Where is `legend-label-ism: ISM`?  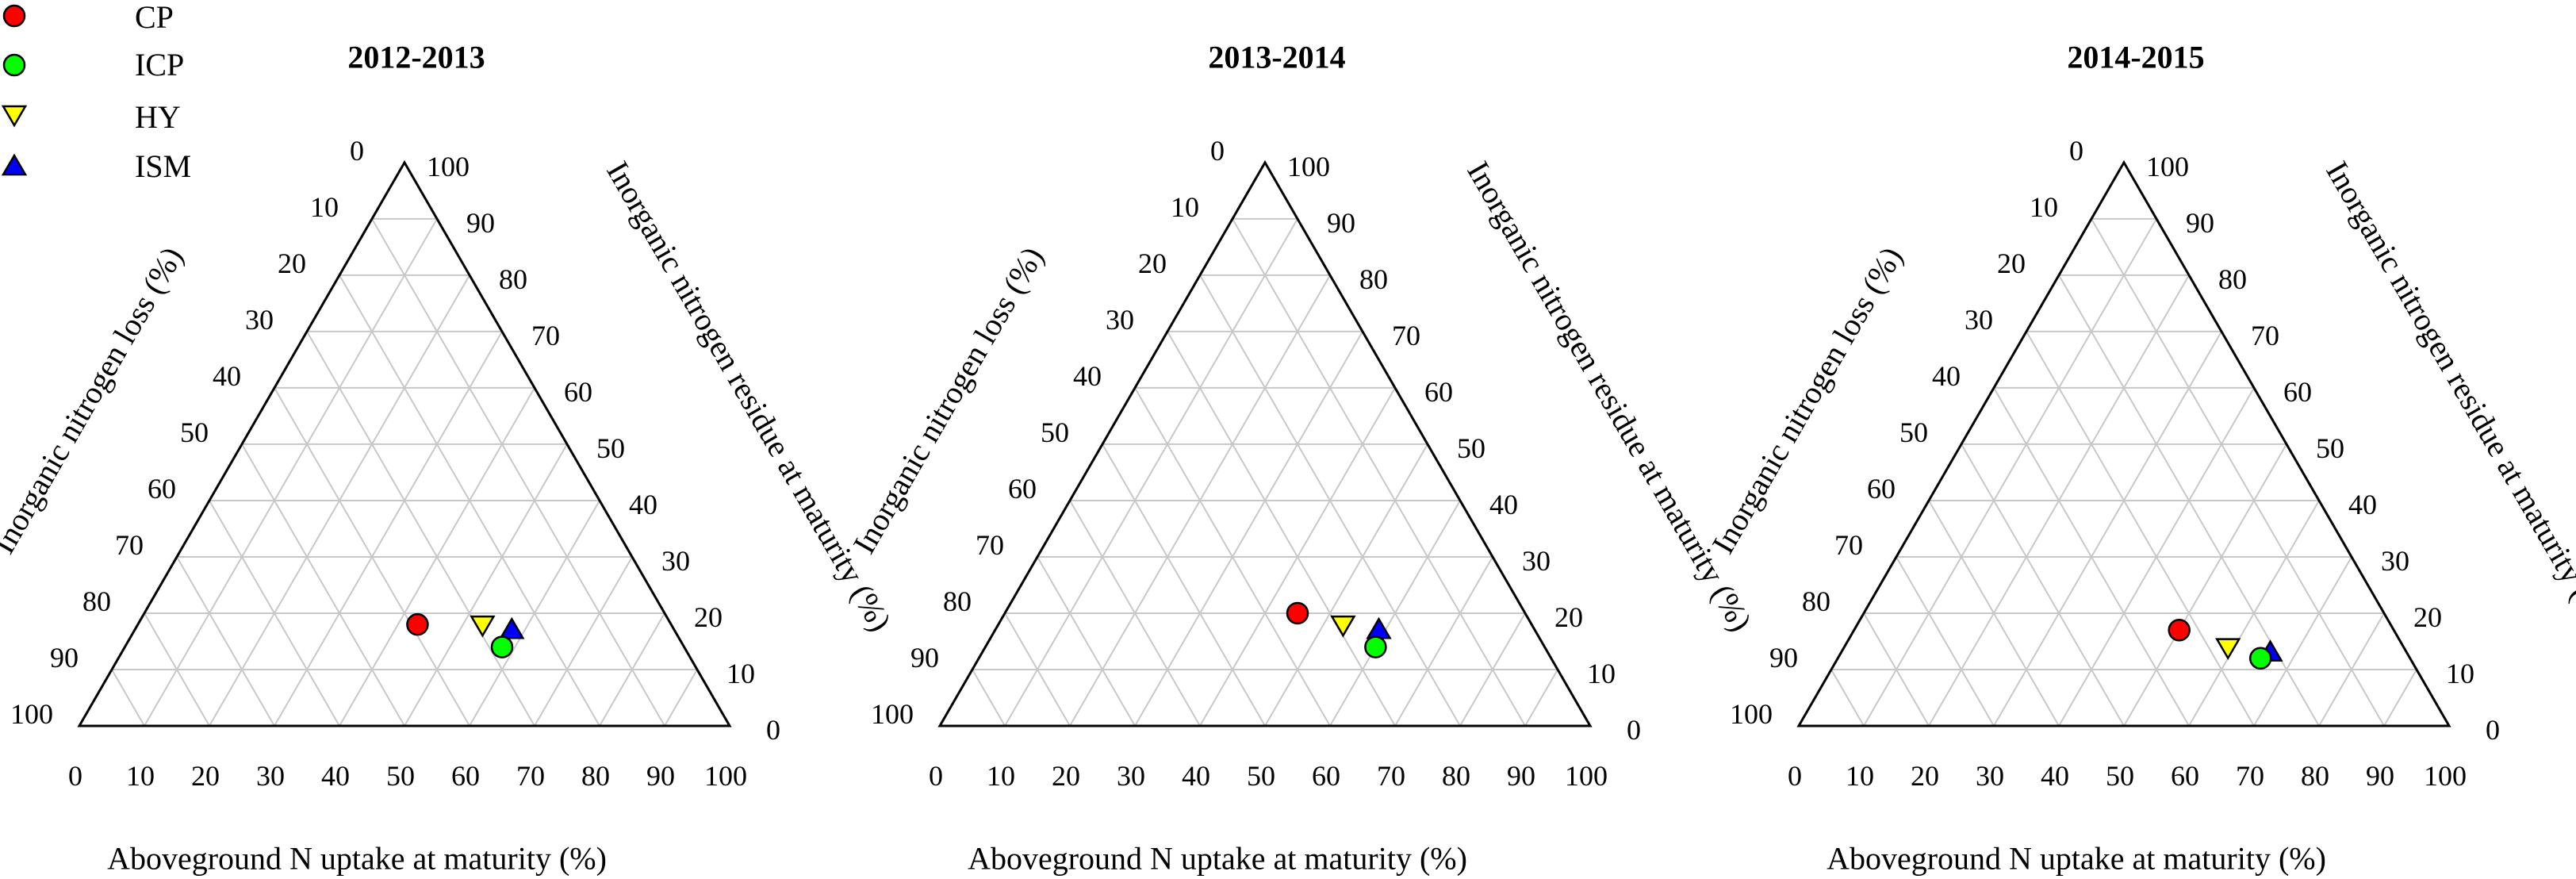 legend-label-ism: ISM is located at coordinates (164, 166).